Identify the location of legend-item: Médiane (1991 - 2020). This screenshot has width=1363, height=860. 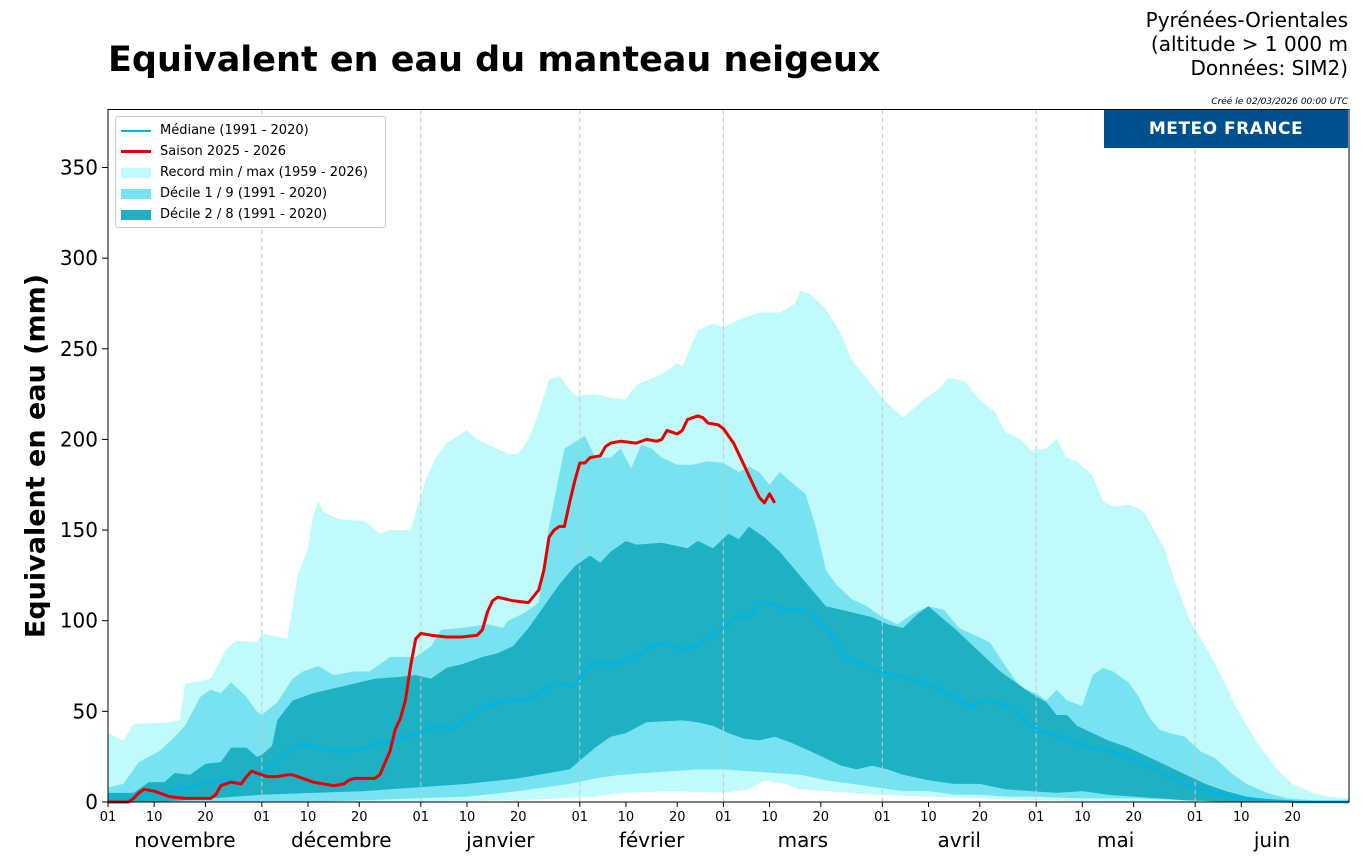
(250, 130).